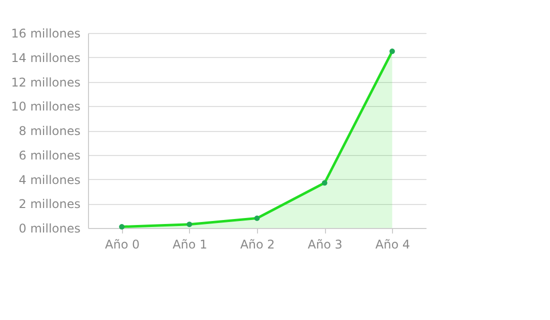 This screenshot has height=320, width=550. Describe the element at coordinates (49, 155) in the screenshot. I see `y-tick-label: 6 millones` at that location.